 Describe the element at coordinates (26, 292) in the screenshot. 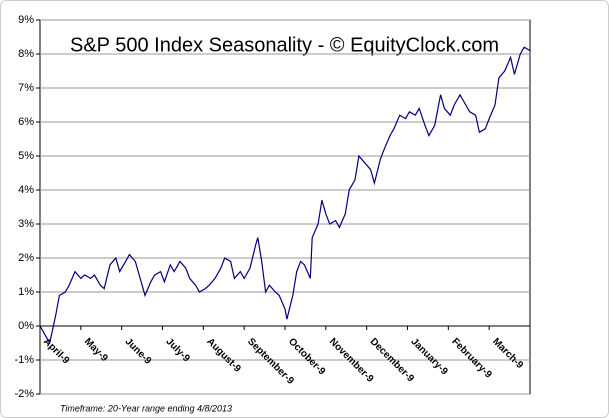

I see `y-tick-label: 1%` at that location.